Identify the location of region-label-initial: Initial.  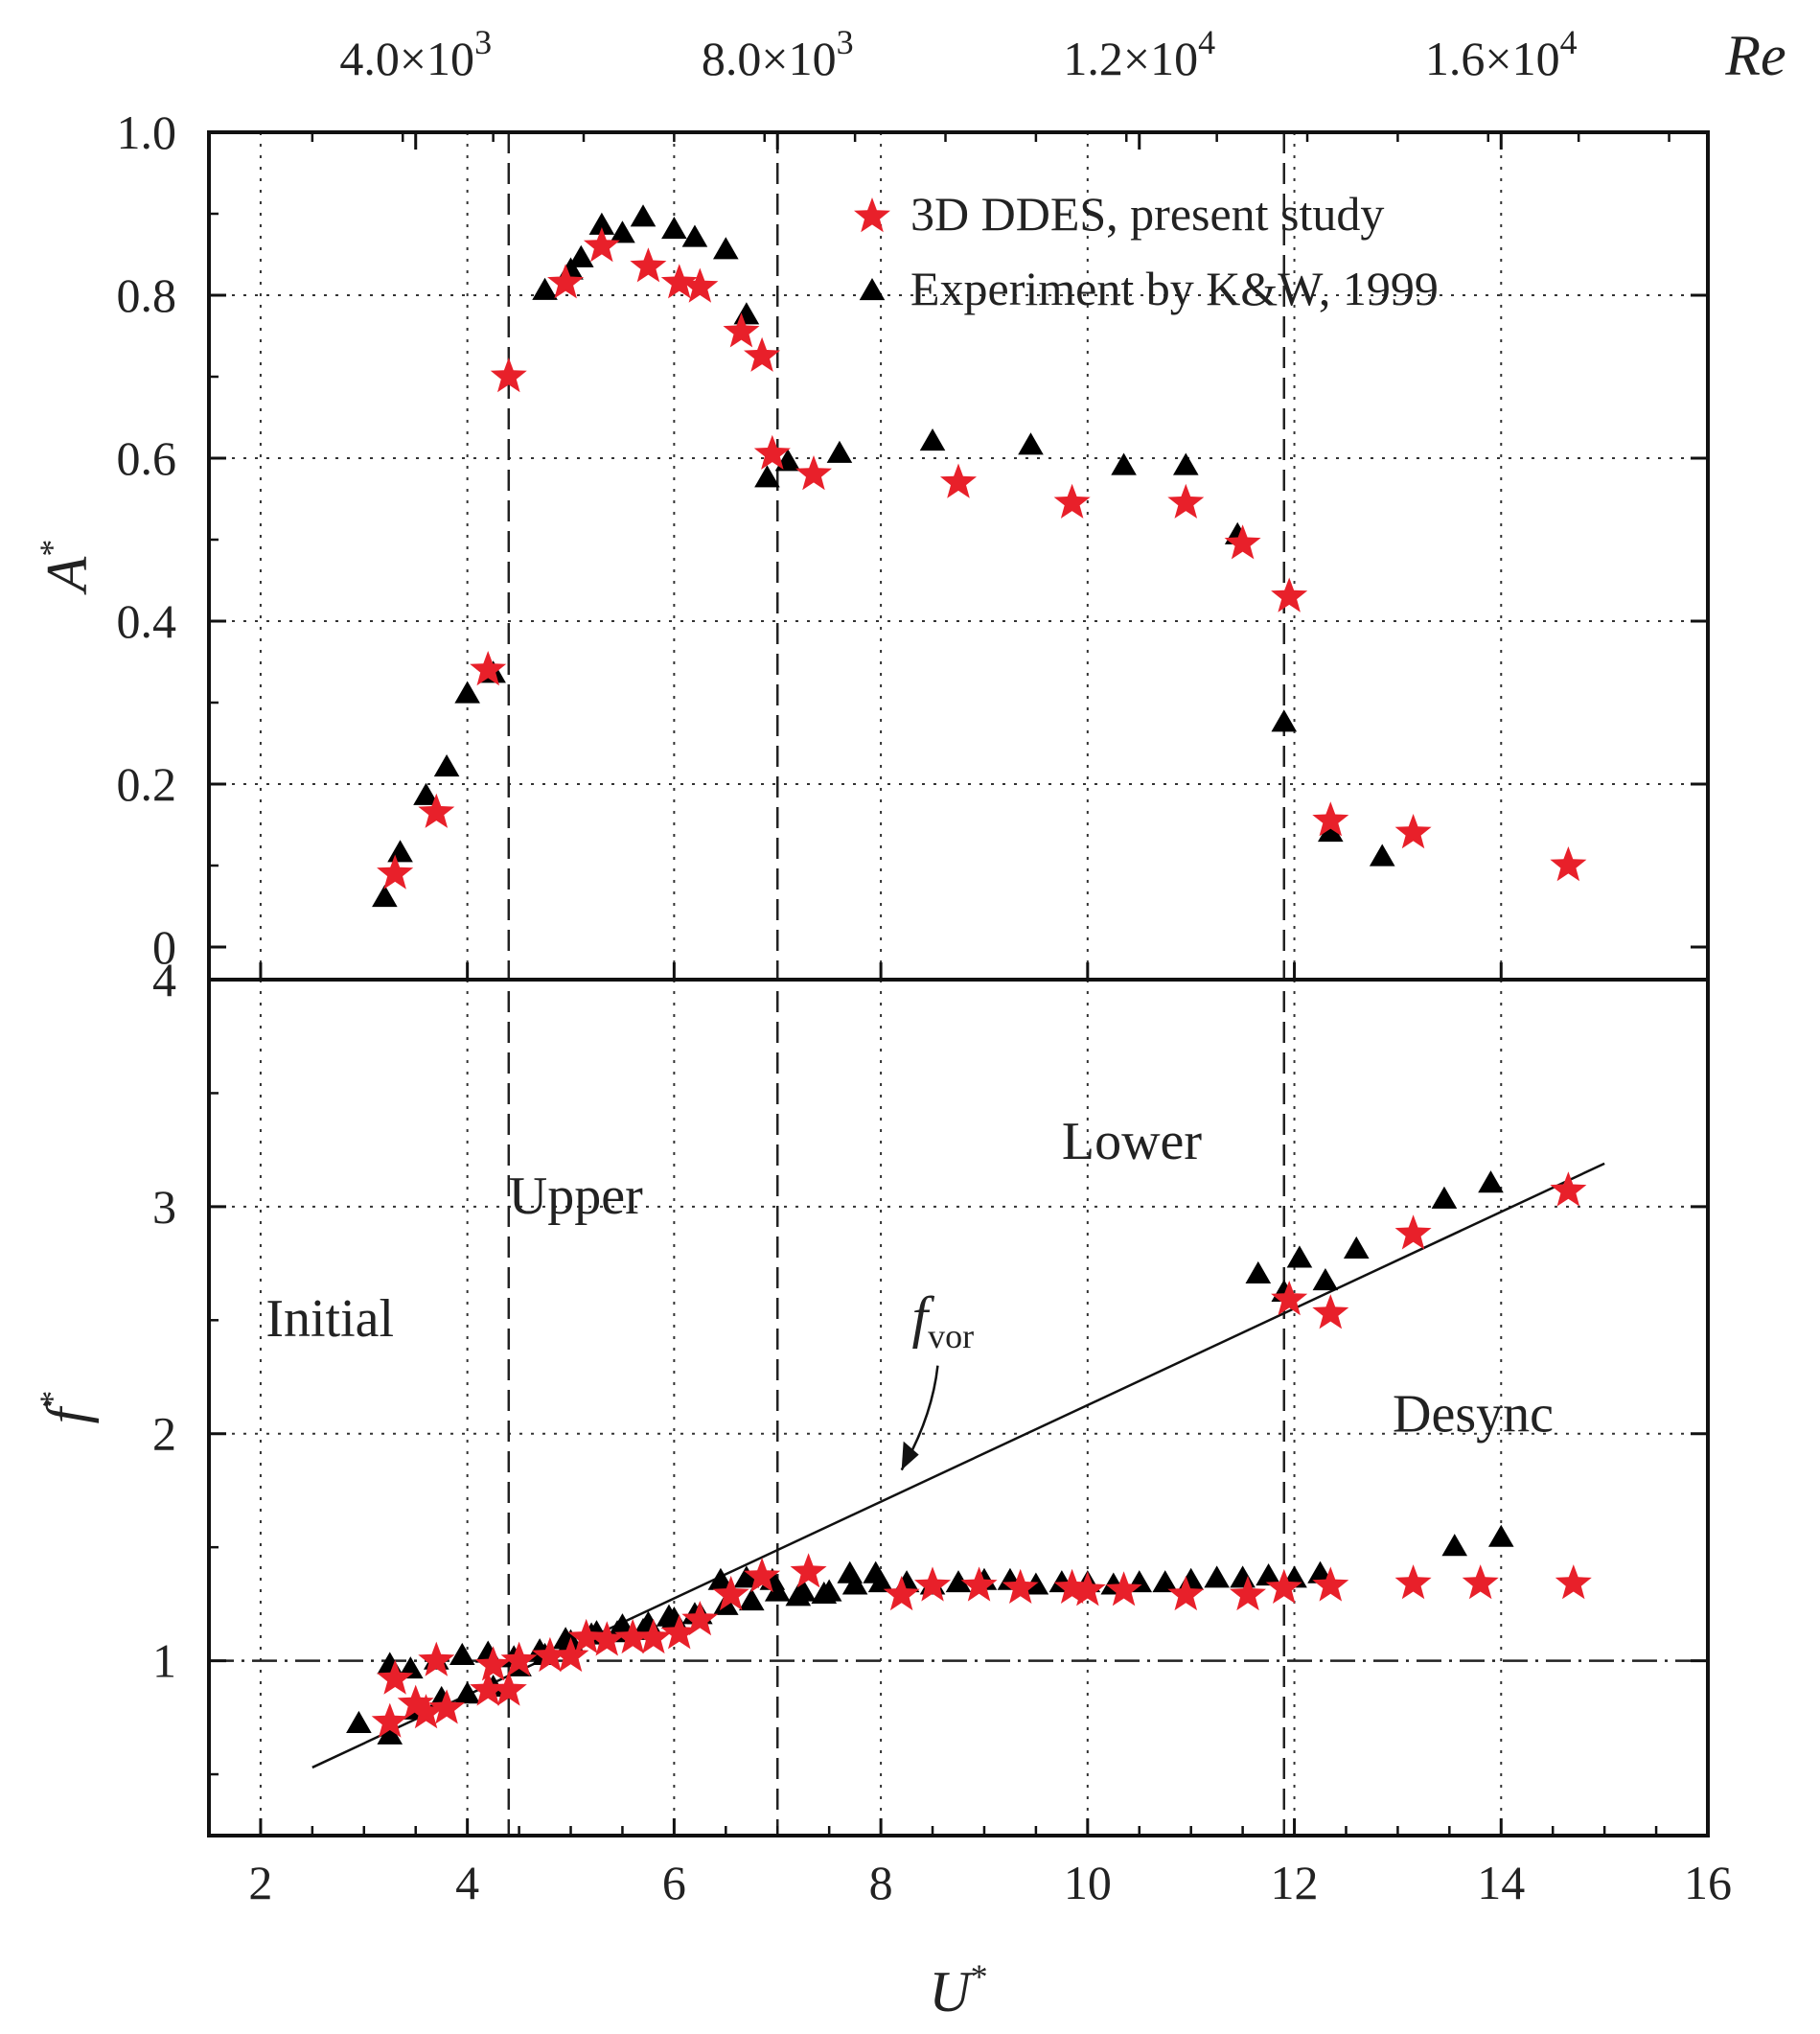
(329, 1319).